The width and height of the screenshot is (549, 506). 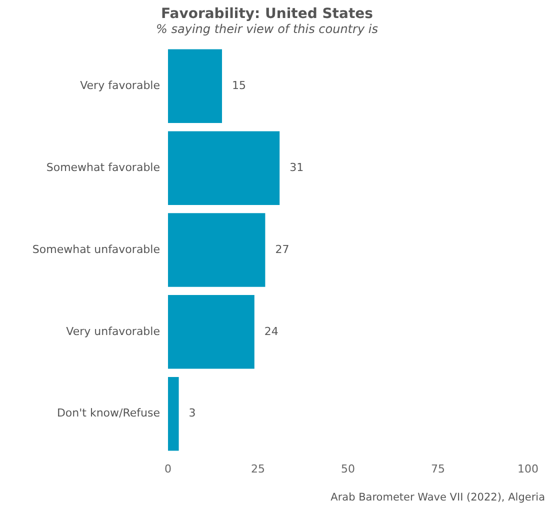 What do you see at coordinates (168, 469) in the screenshot?
I see `x-tick-label: 0` at bounding box center [168, 469].